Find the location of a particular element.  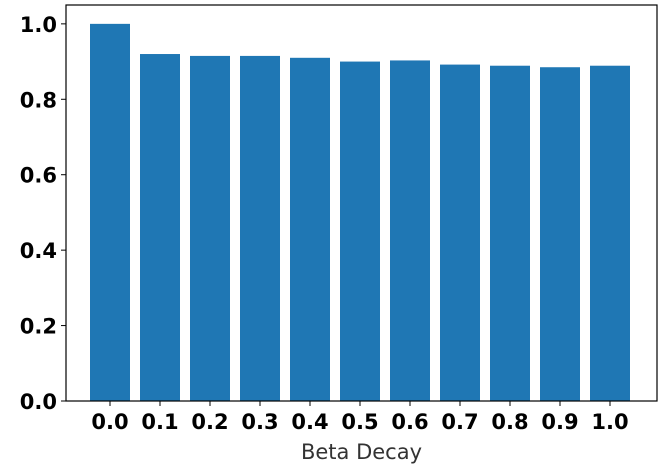

y-tick-label: 0.6 is located at coordinates (38, 176).